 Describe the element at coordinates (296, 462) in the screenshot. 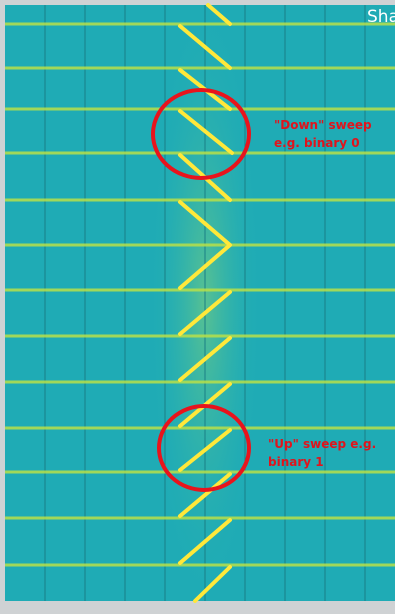

I see `annotation: binary 1` at that location.